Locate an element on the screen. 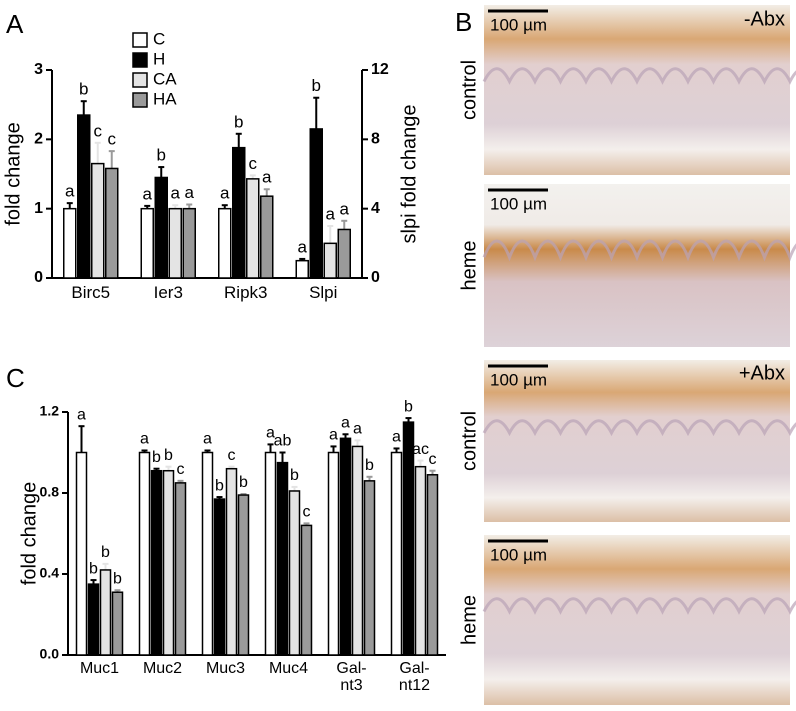  y2-tick-label: 8 is located at coordinates (375, 139).